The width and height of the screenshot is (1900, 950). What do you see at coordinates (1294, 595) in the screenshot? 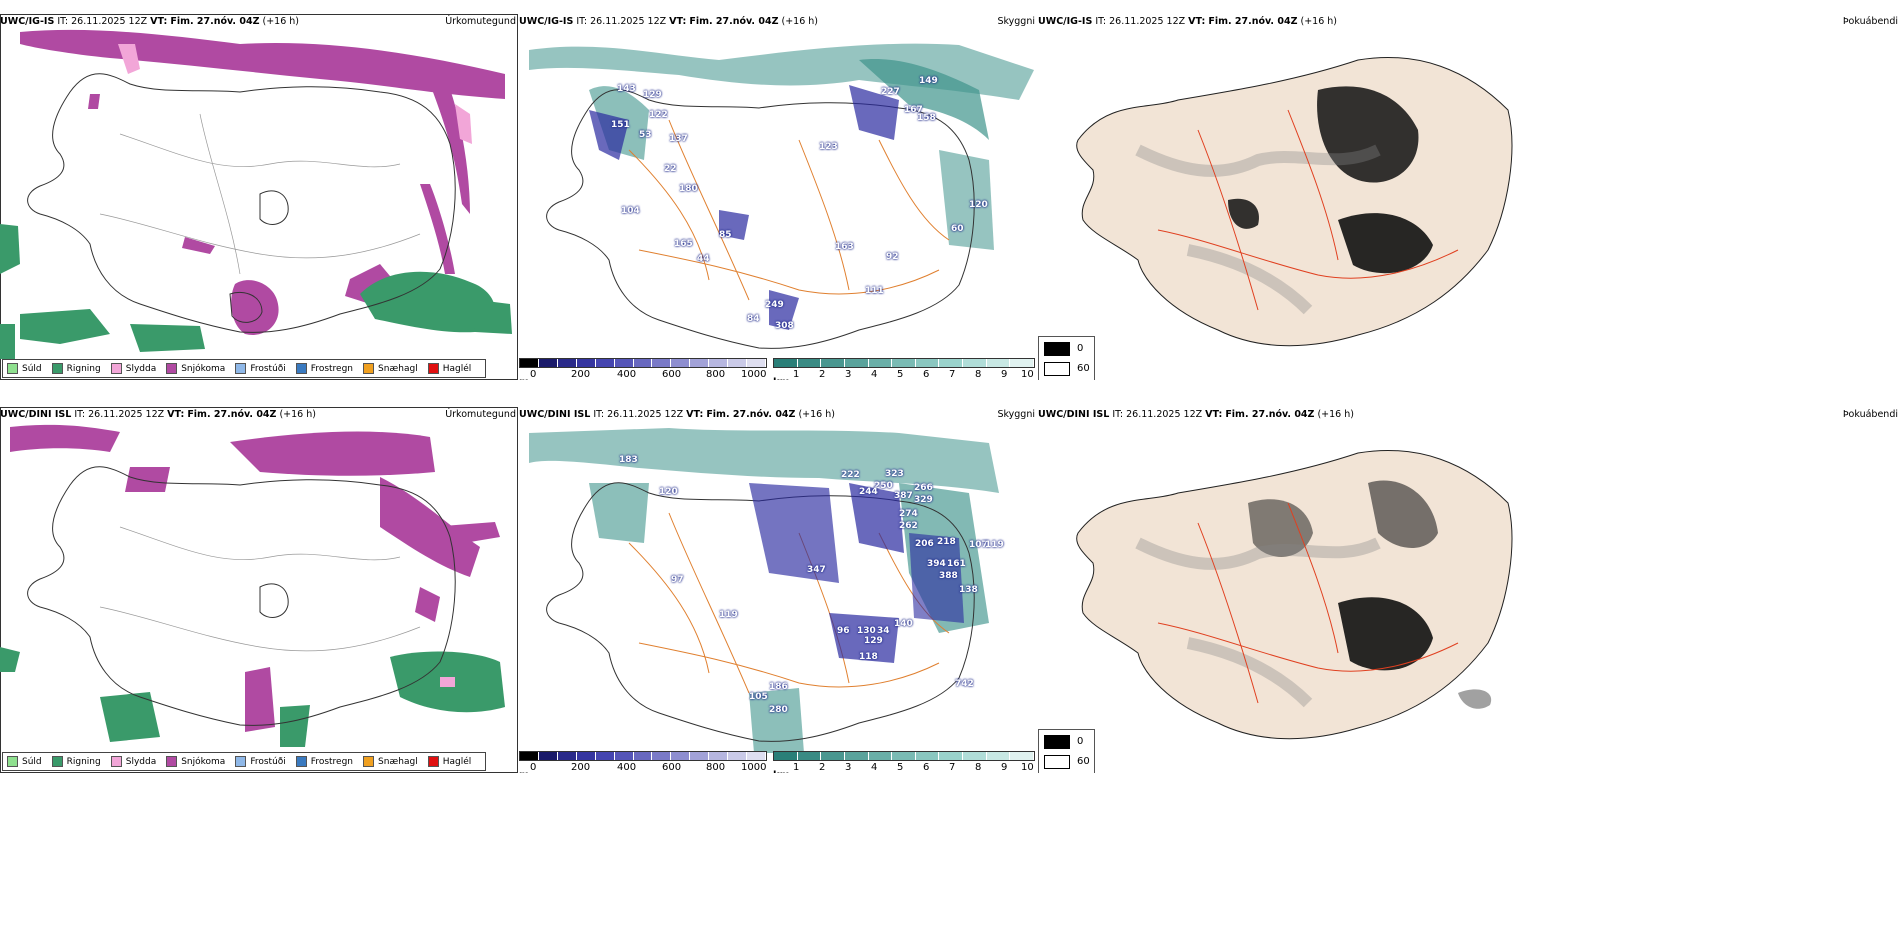
I see `fog-map` at bounding box center [1294, 595].